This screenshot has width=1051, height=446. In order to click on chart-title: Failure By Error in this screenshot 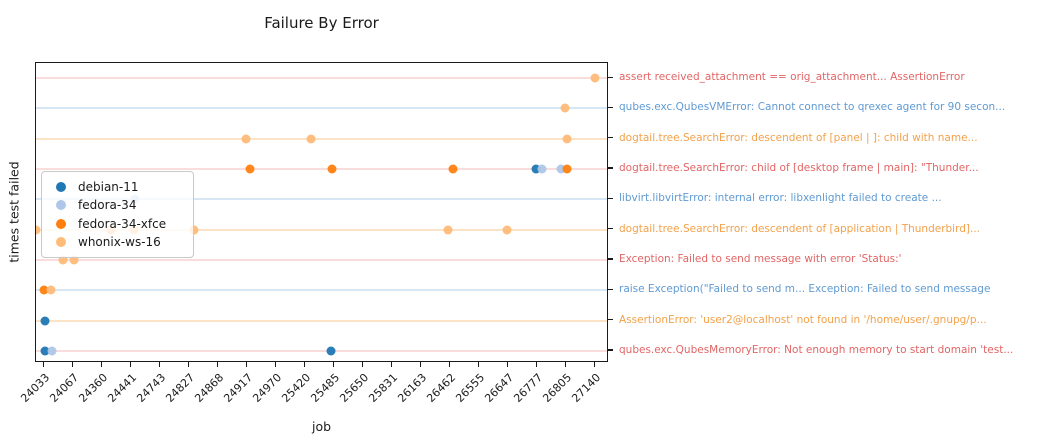, I will do `click(321, 23)`.